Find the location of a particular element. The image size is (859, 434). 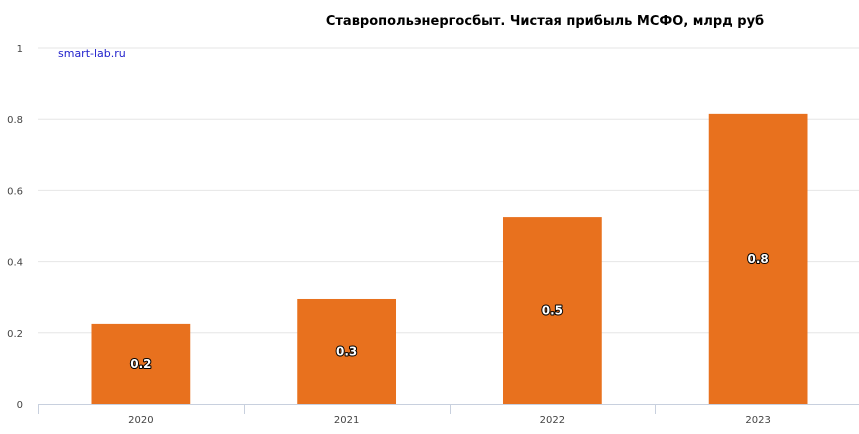

data-label: 0.3 is located at coordinates (346, 351).